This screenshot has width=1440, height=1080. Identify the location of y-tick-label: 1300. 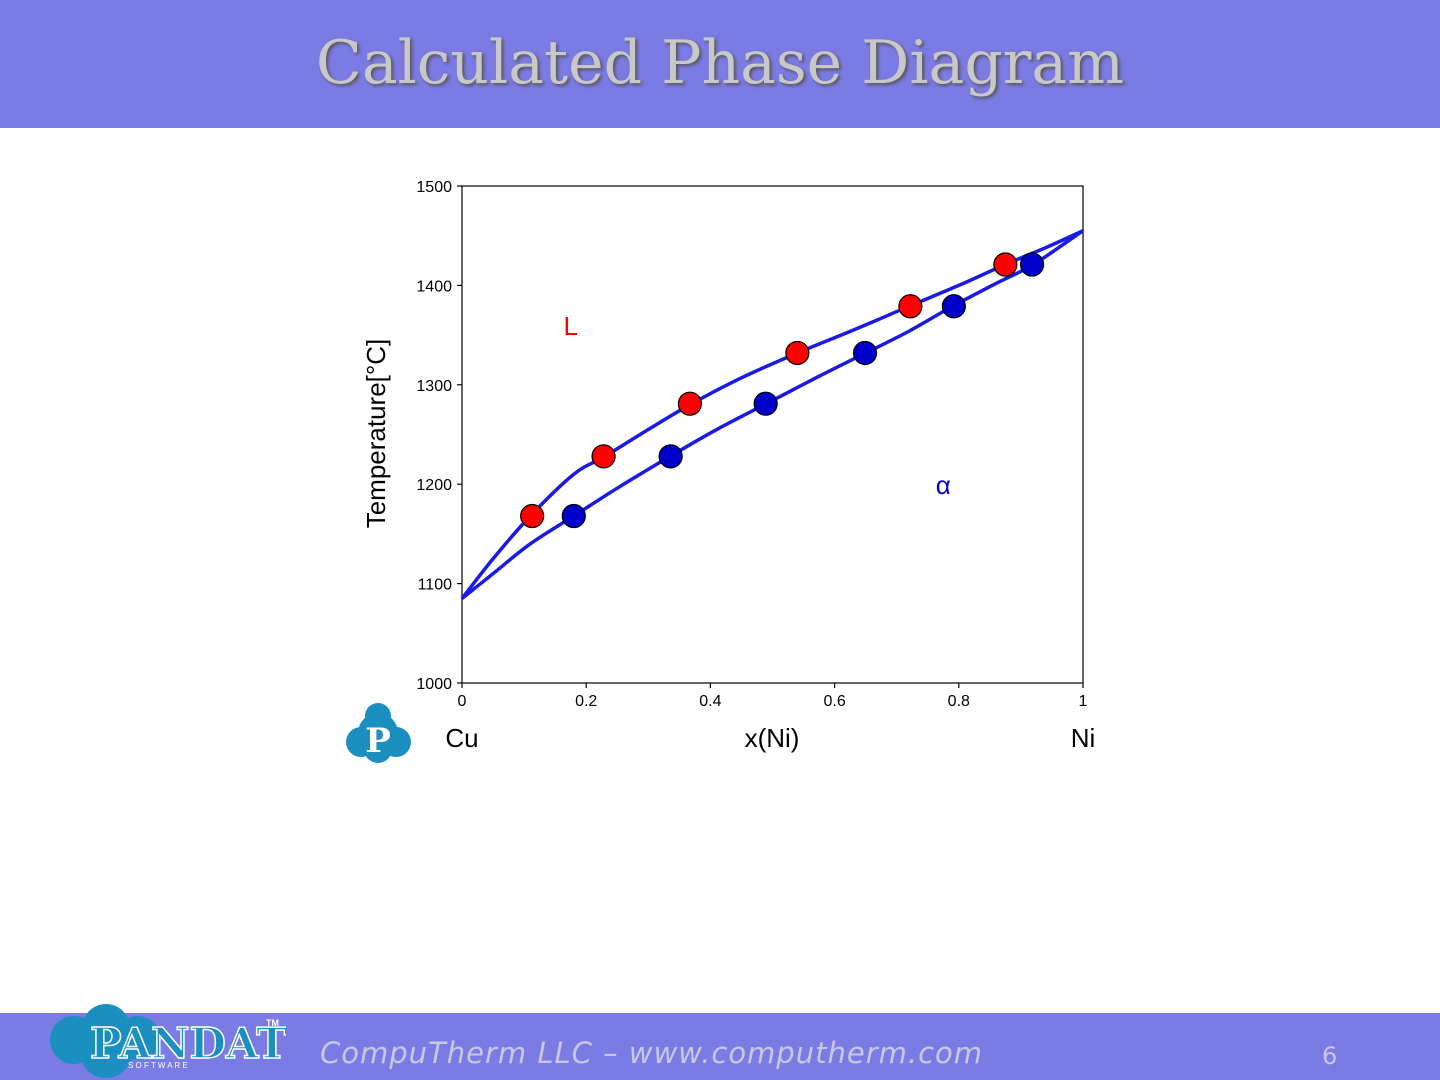
(434, 386).